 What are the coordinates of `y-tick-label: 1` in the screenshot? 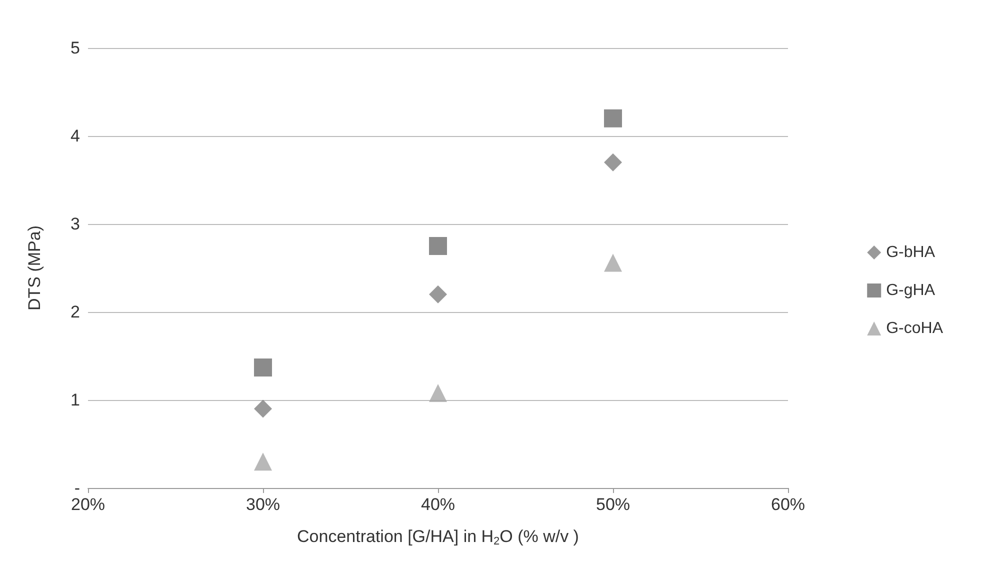 It's located at (75, 400).